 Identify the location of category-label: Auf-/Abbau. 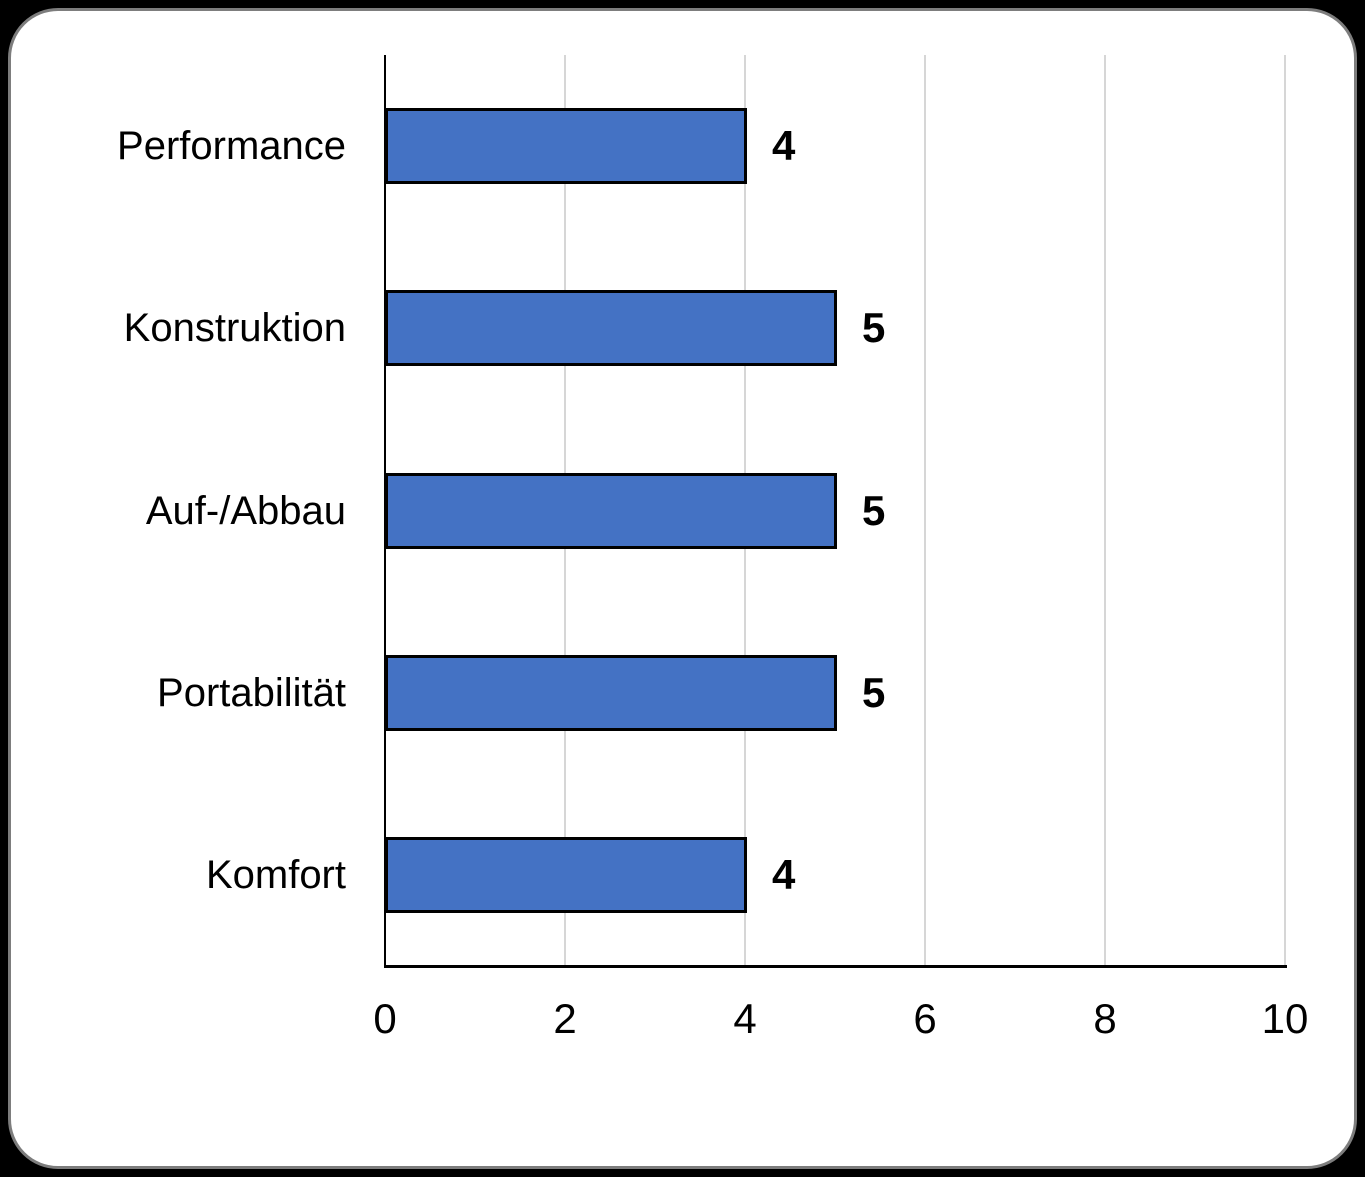
(245, 510).